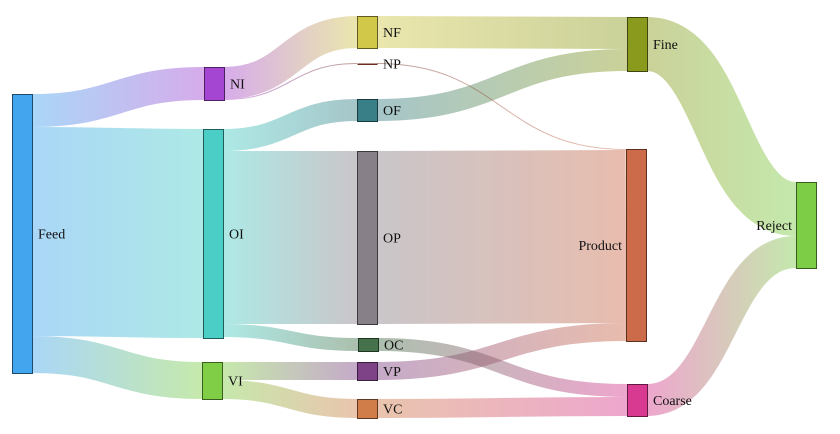 This screenshot has width=840, height=434. I want to click on node-product: Product, so click(612, 245).